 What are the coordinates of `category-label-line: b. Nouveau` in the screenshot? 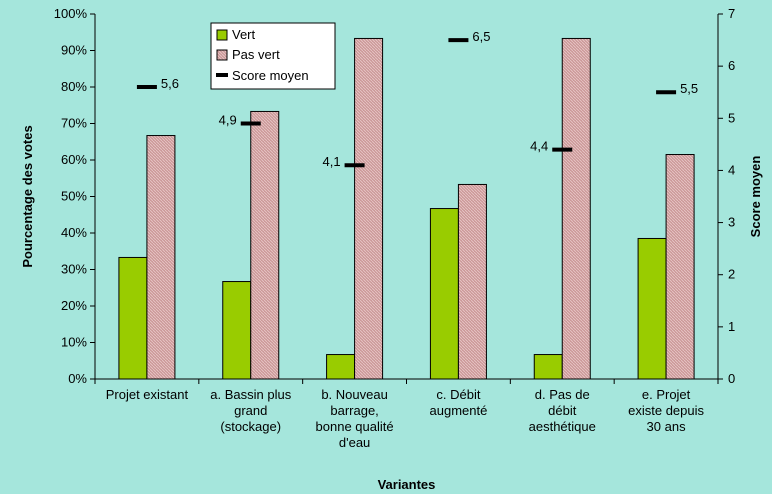 It's located at (354, 394).